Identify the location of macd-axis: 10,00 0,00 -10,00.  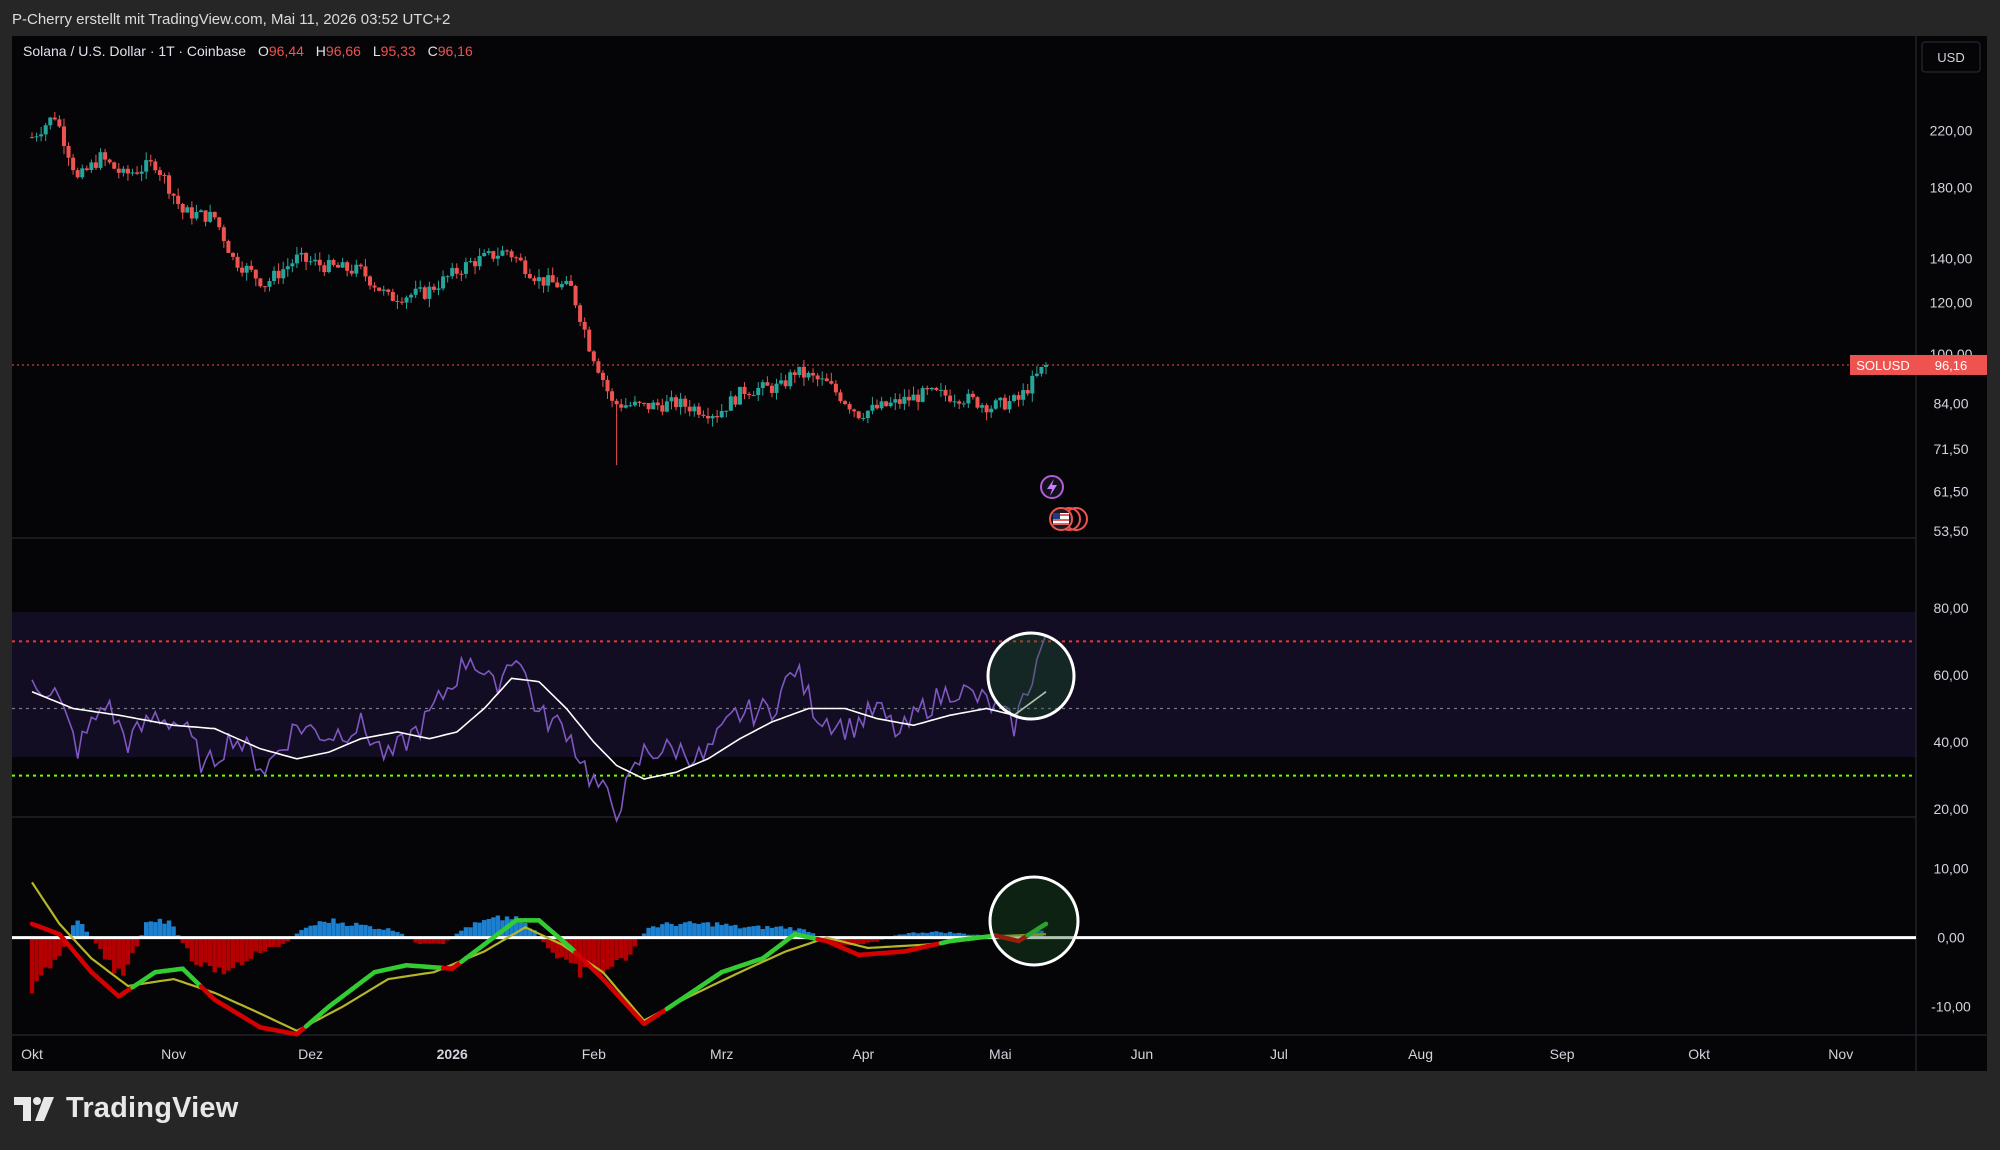
(1951, 938).